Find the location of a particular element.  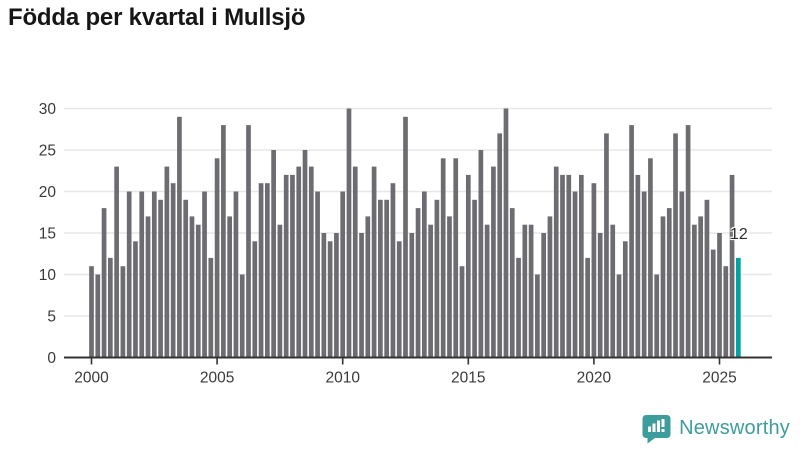

x-axis-label-2025: 2025 is located at coordinates (719, 378).